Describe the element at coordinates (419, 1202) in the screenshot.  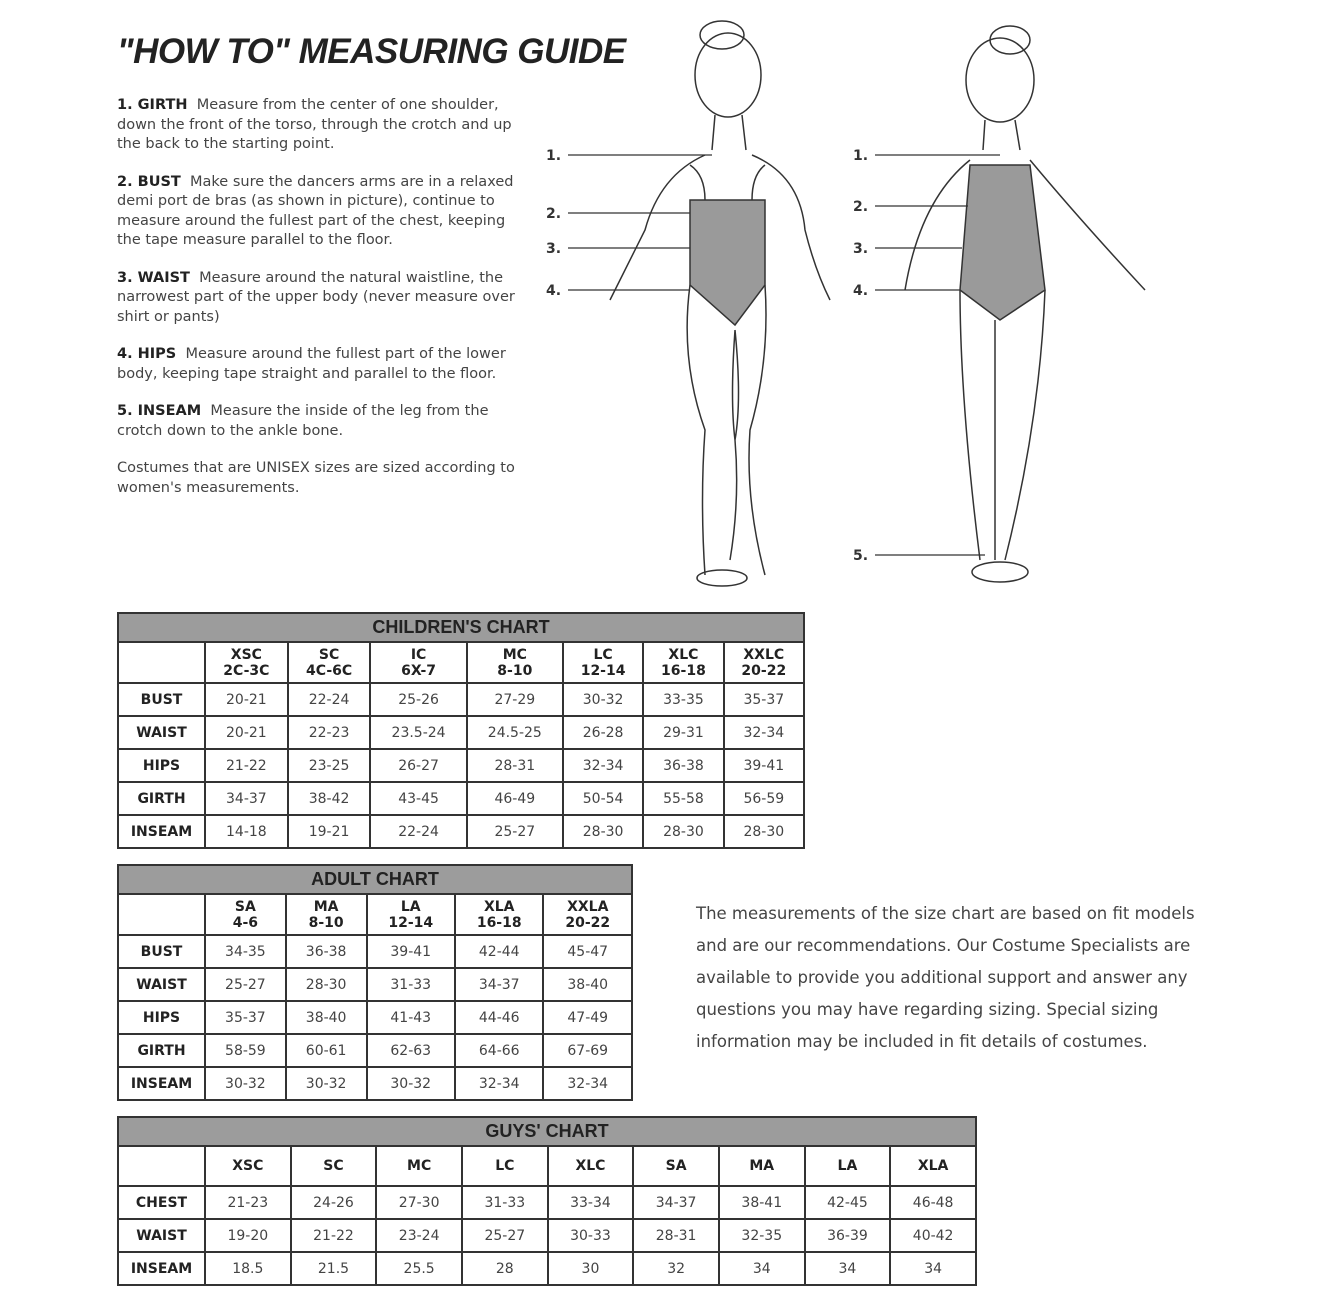
I see `measurement-cell: 27-30` at that location.